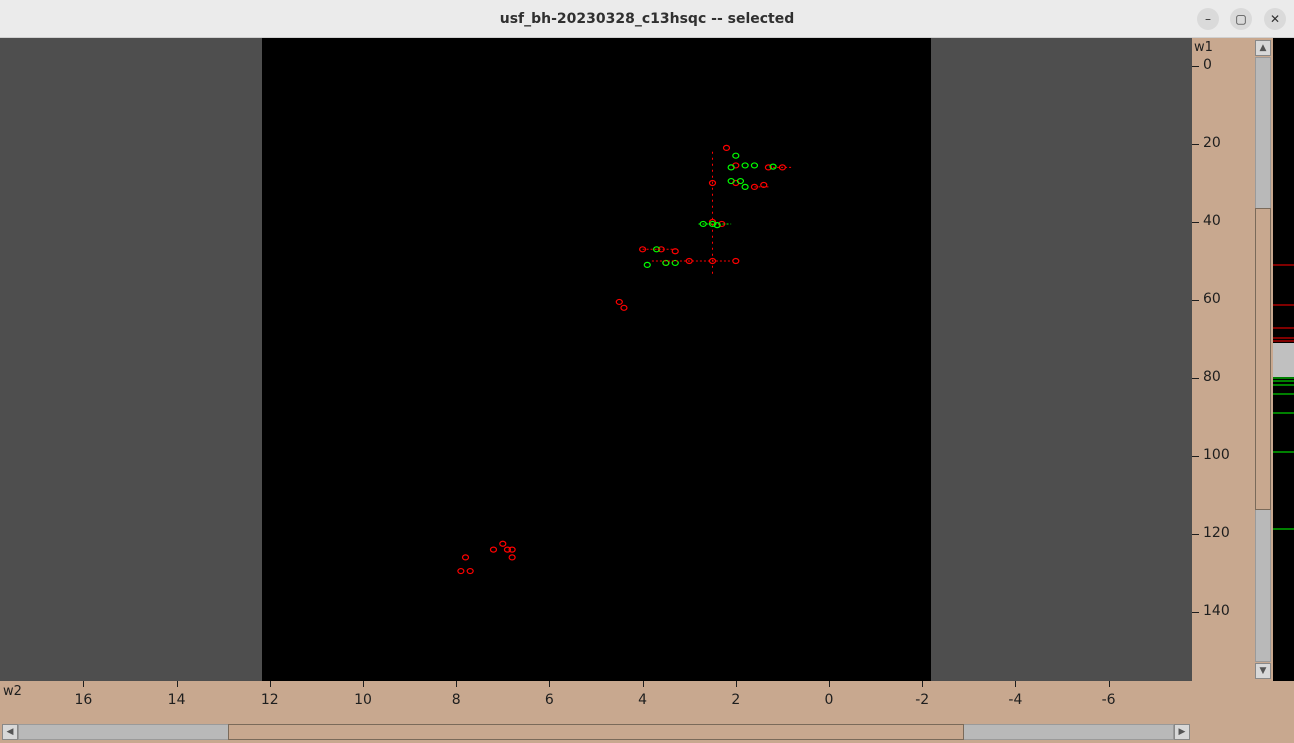 The height and width of the screenshot is (743, 1294). What do you see at coordinates (549, 700) in the screenshot?
I see `x-tick-label: 6` at bounding box center [549, 700].